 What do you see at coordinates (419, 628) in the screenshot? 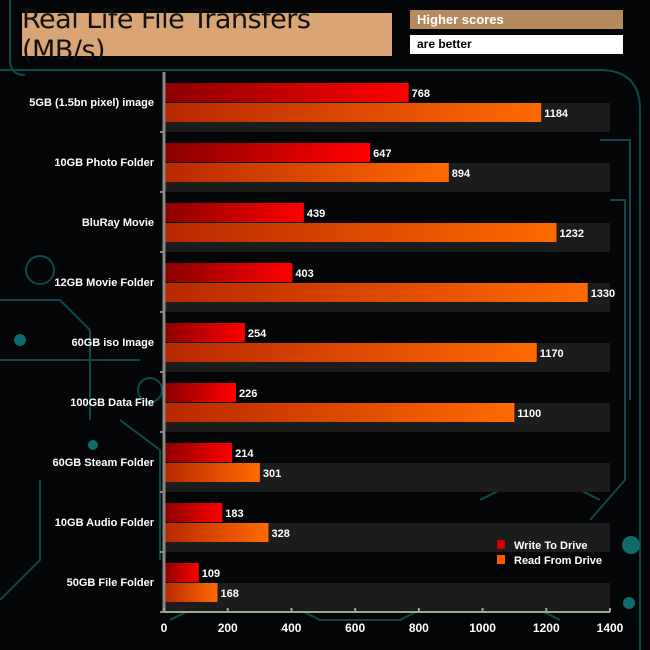
I see `x-tick-label: 800` at bounding box center [419, 628].